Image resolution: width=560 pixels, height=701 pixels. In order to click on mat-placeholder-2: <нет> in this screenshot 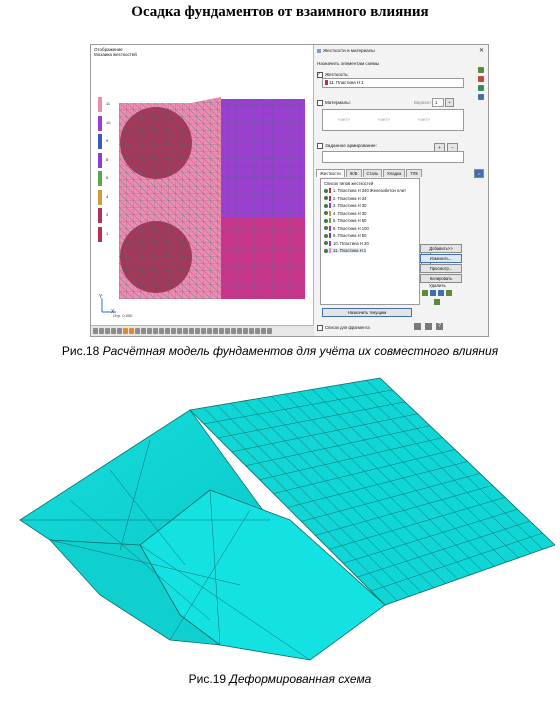, I will do `click(384, 119)`.